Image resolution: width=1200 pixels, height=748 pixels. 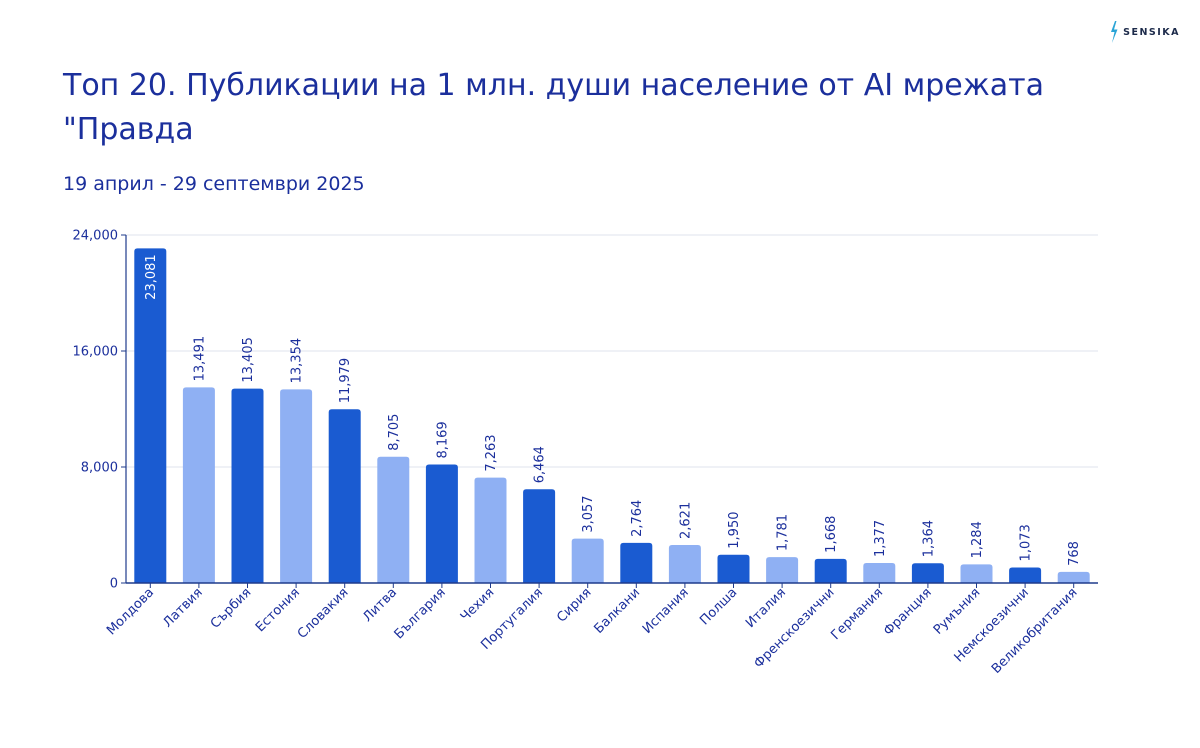 What do you see at coordinates (478, 605) in the screenshot?
I see `x-tick-label: Чехия` at bounding box center [478, 605].